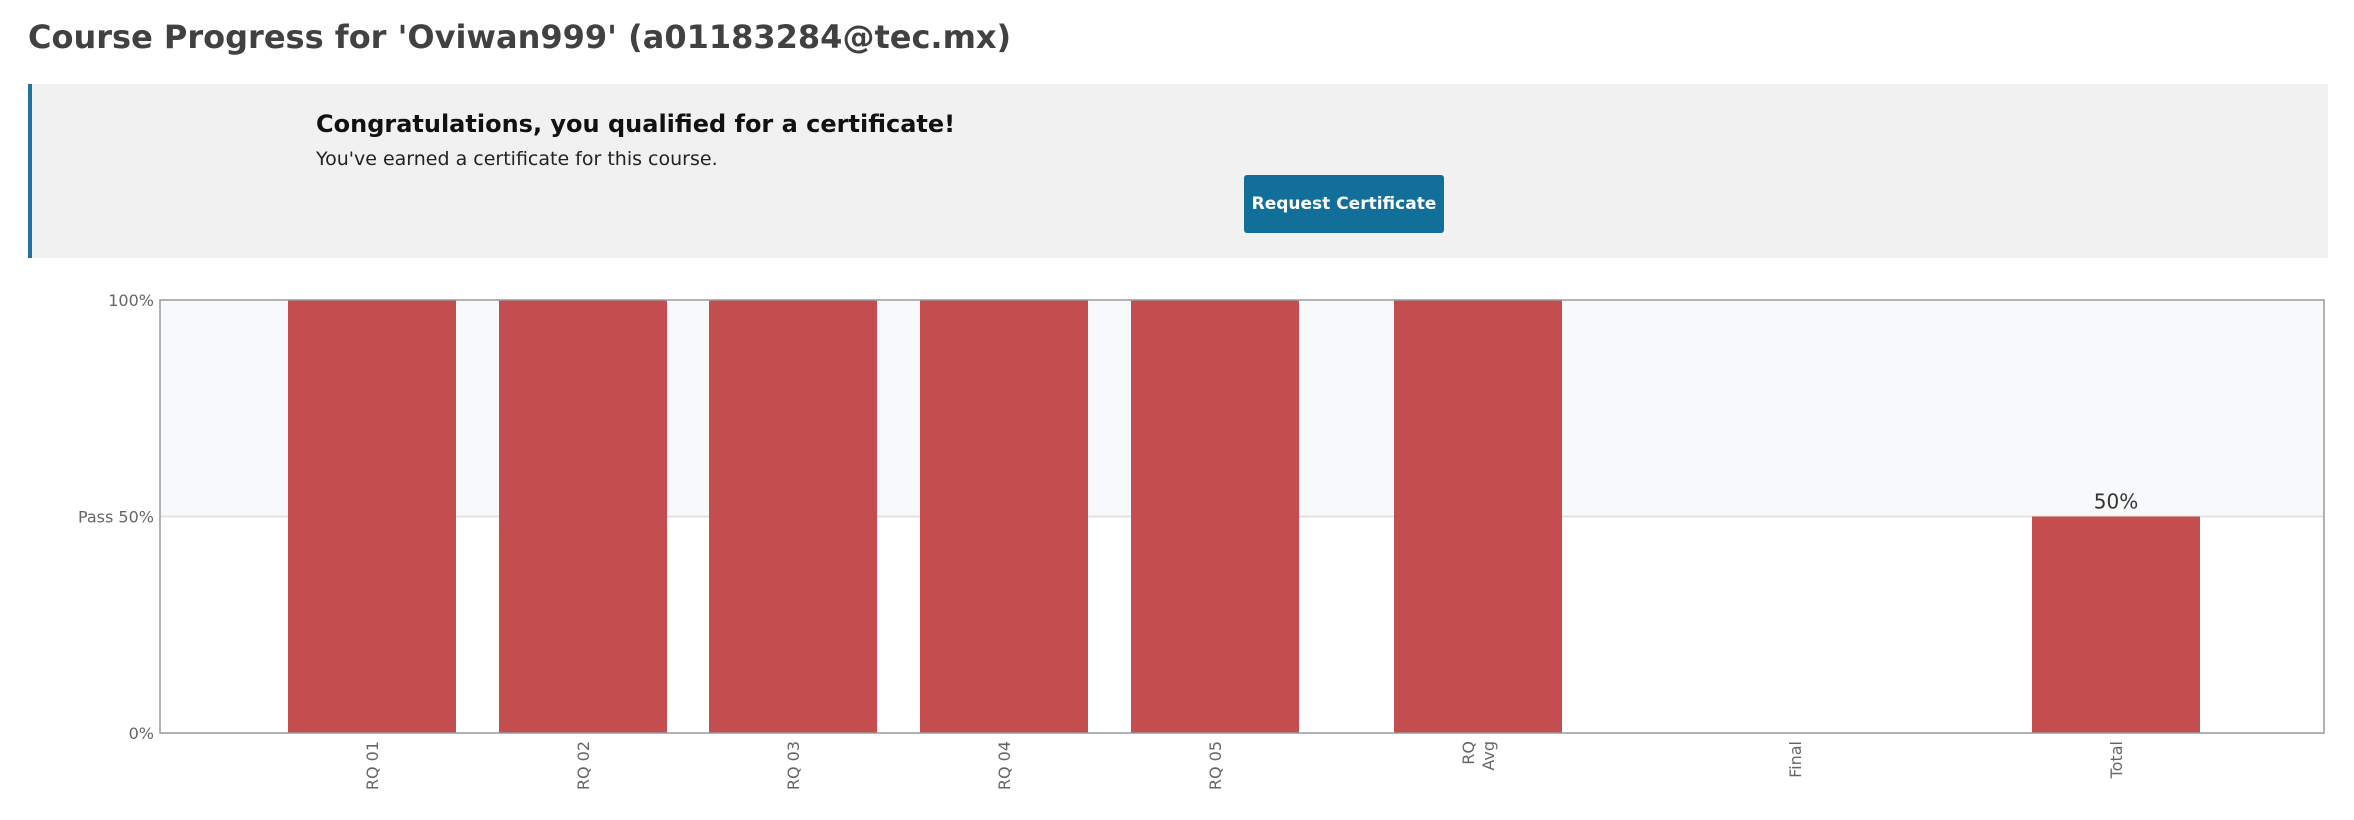 The image size is (2354, 820). What do you see at coordinates (2116, 760) in the screenshot?
I see `category-label-7: Total` at bounding box center [2116, 760].